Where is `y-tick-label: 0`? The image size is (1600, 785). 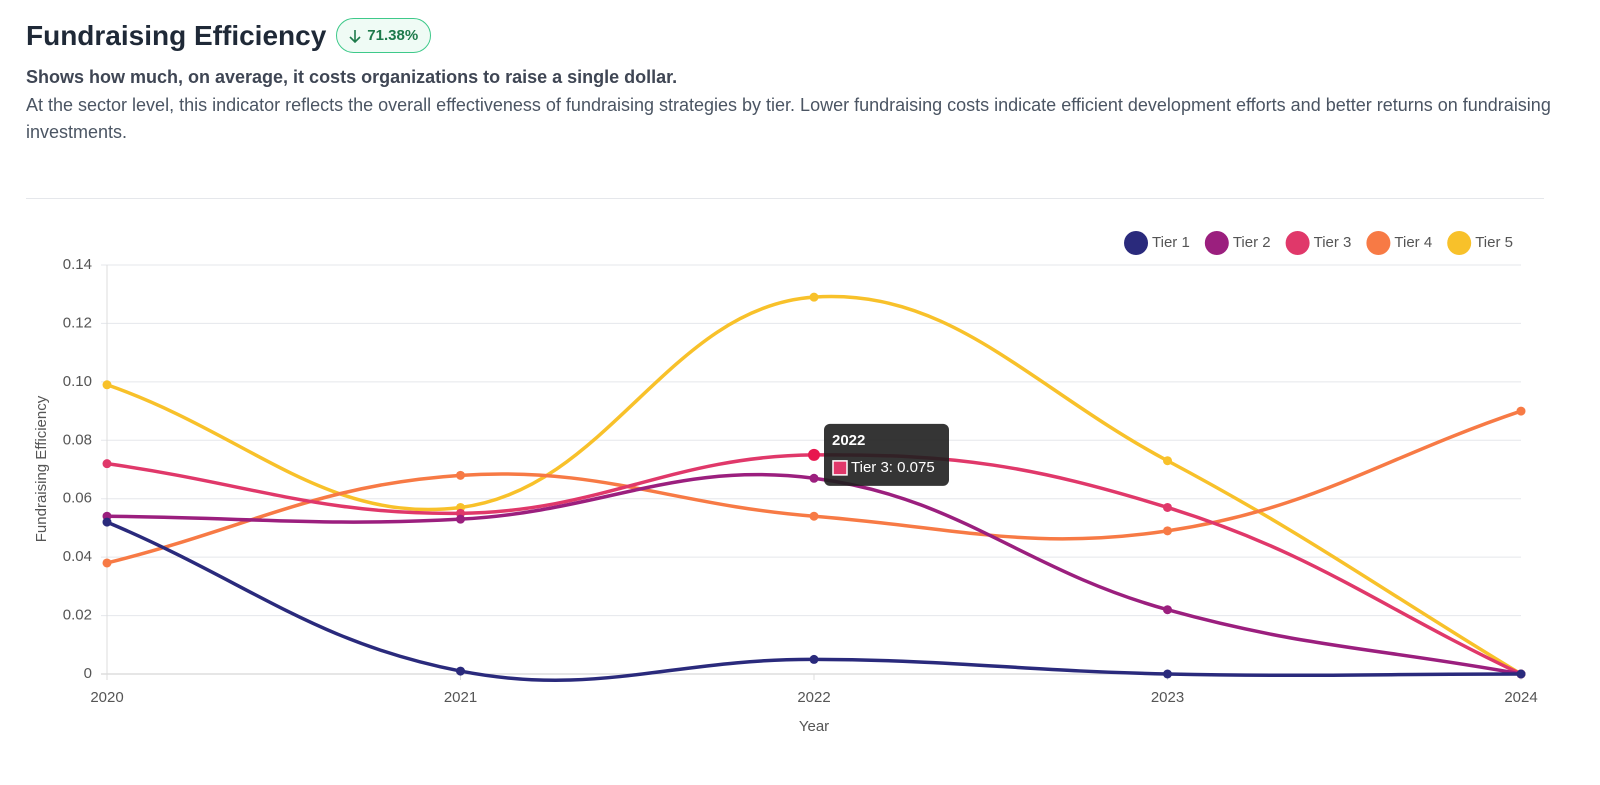 y-tick-label: 0 is located at coordinates (88, 673).